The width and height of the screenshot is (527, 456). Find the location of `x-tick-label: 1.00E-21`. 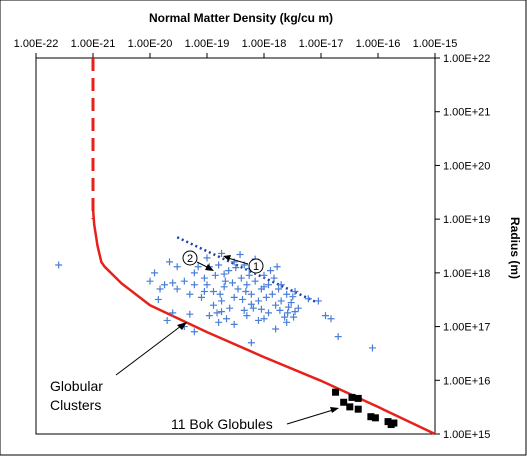

x-tick-label: 1.00E-21 is located at coordinates (93, 44).